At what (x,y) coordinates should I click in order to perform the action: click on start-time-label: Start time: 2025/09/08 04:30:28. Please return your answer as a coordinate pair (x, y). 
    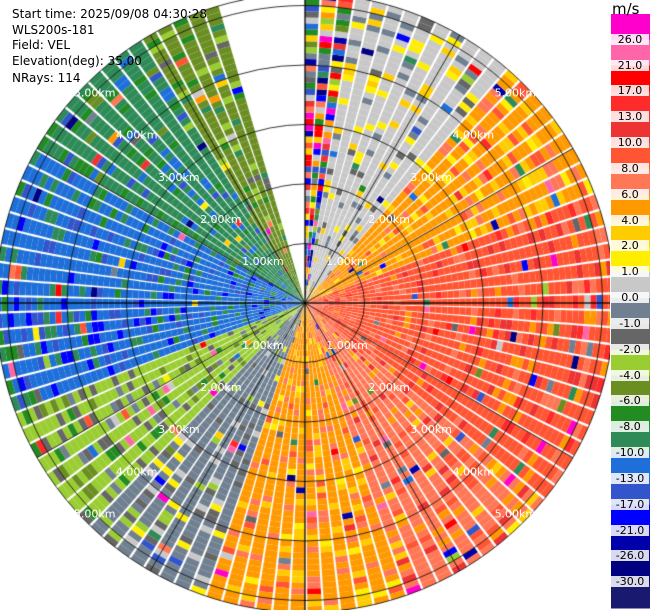
    Looking at the image, I should click on (109, 14).